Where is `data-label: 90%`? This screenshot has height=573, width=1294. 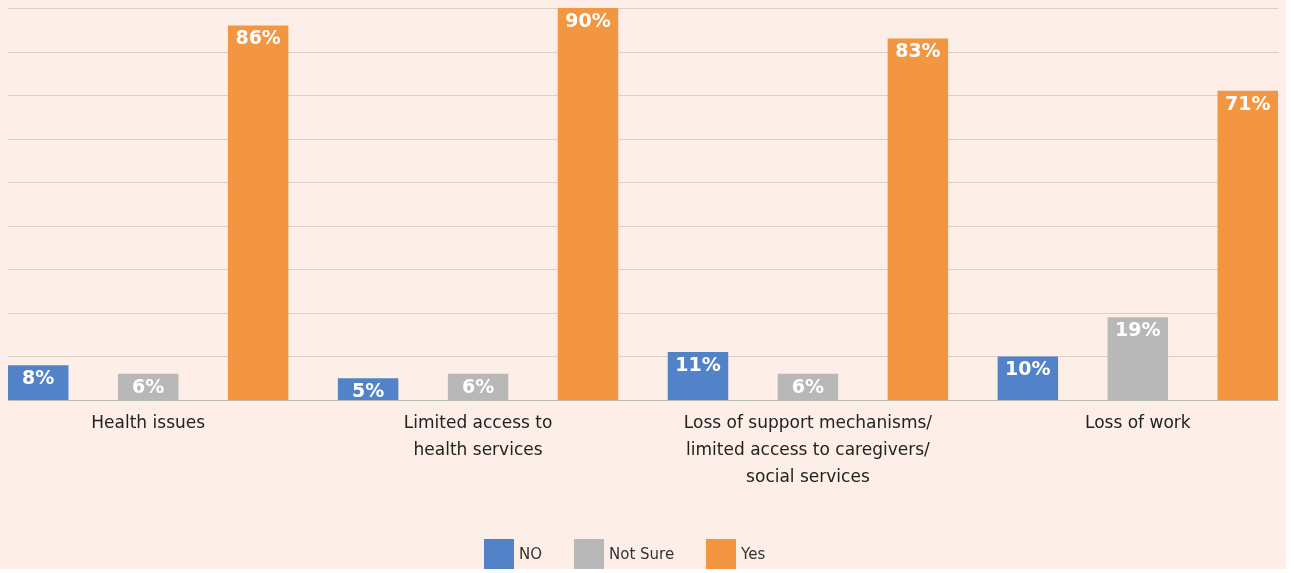 data-label: 90% is located at coordinates (588, 20).